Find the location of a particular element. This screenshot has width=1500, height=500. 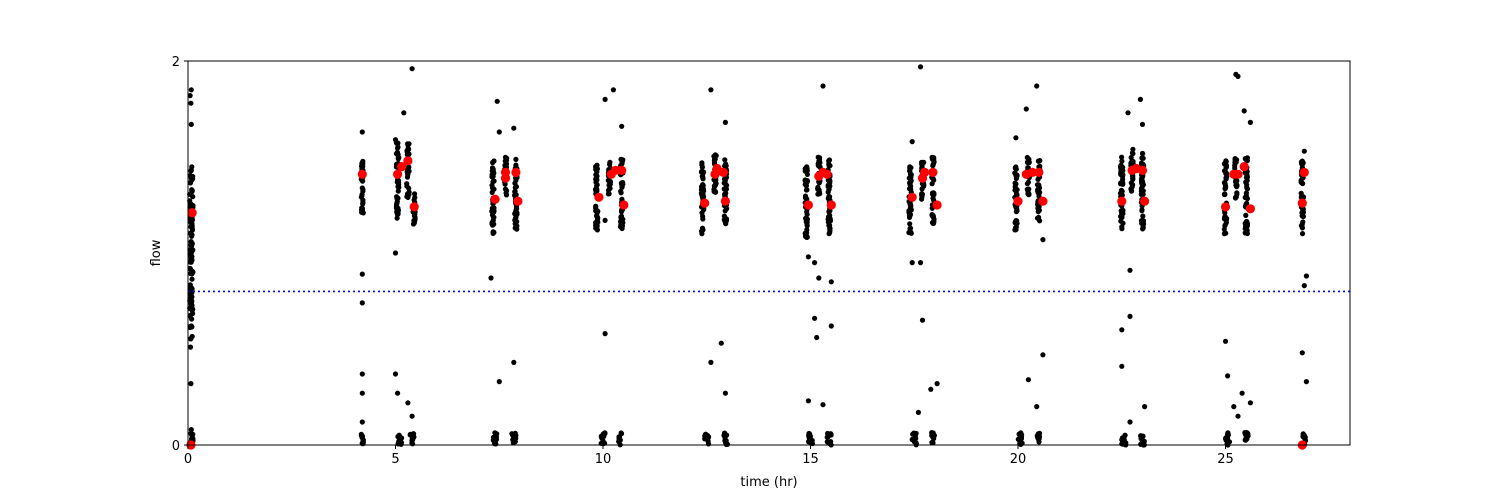

x-axis: 0 5 10 15 20 25 is located at coordinates (709, 456).